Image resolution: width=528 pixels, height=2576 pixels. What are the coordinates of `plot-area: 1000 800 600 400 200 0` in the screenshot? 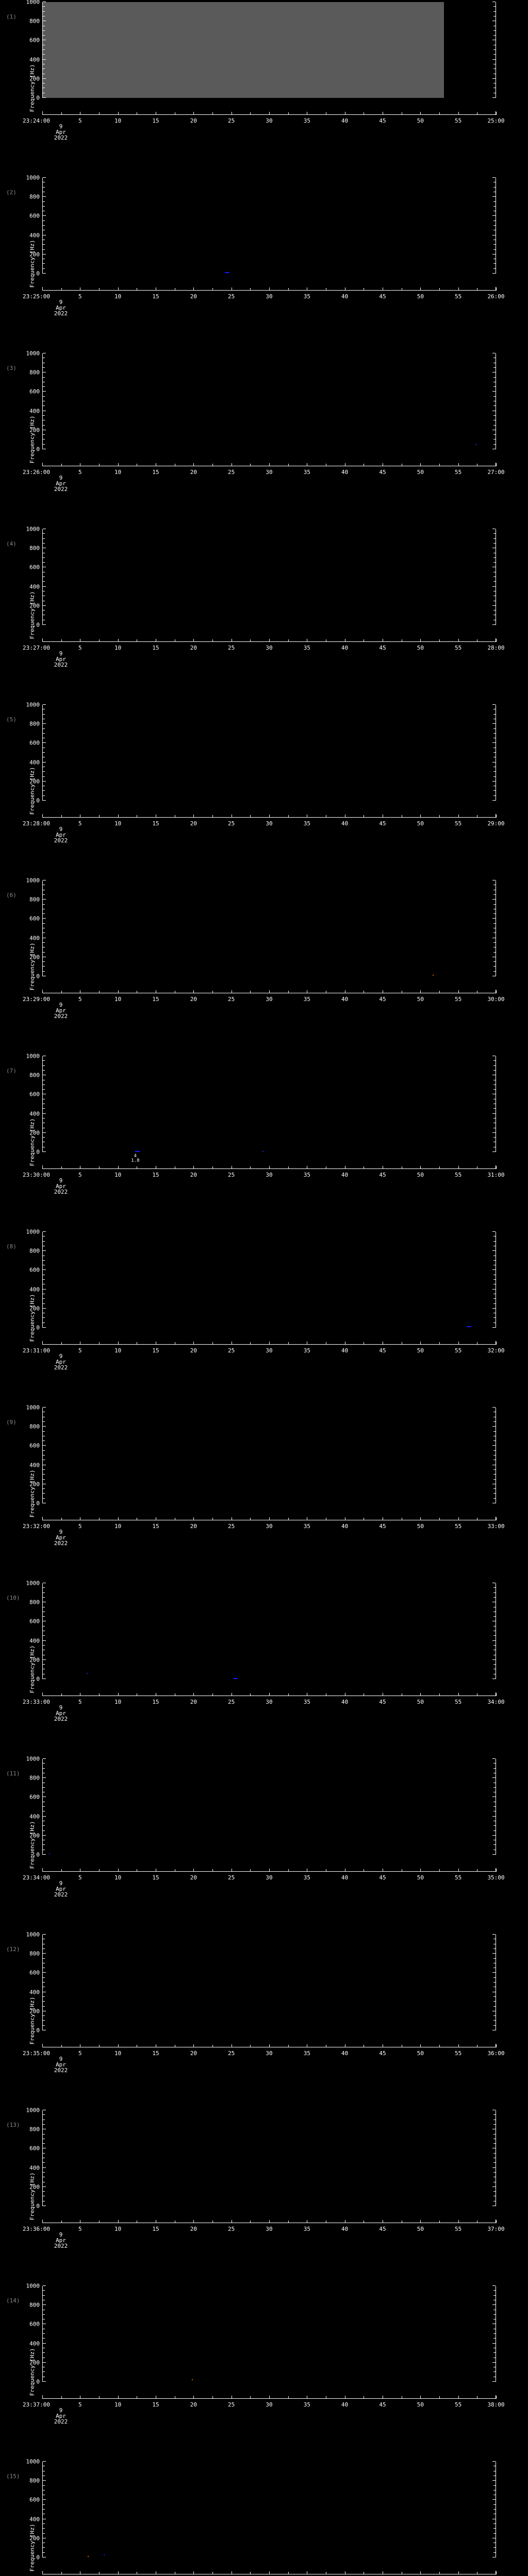 It's located at (261, 2158).